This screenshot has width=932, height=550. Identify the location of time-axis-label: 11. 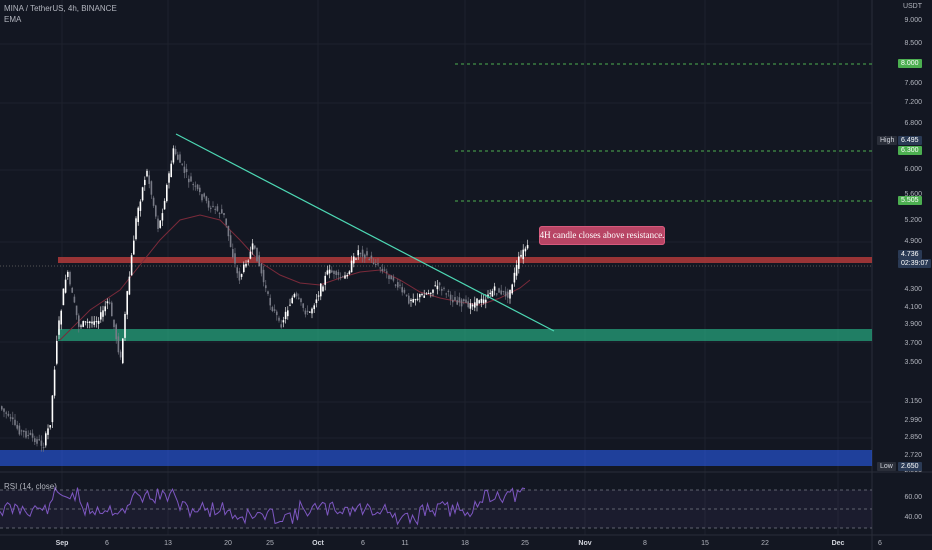
(405, 543).